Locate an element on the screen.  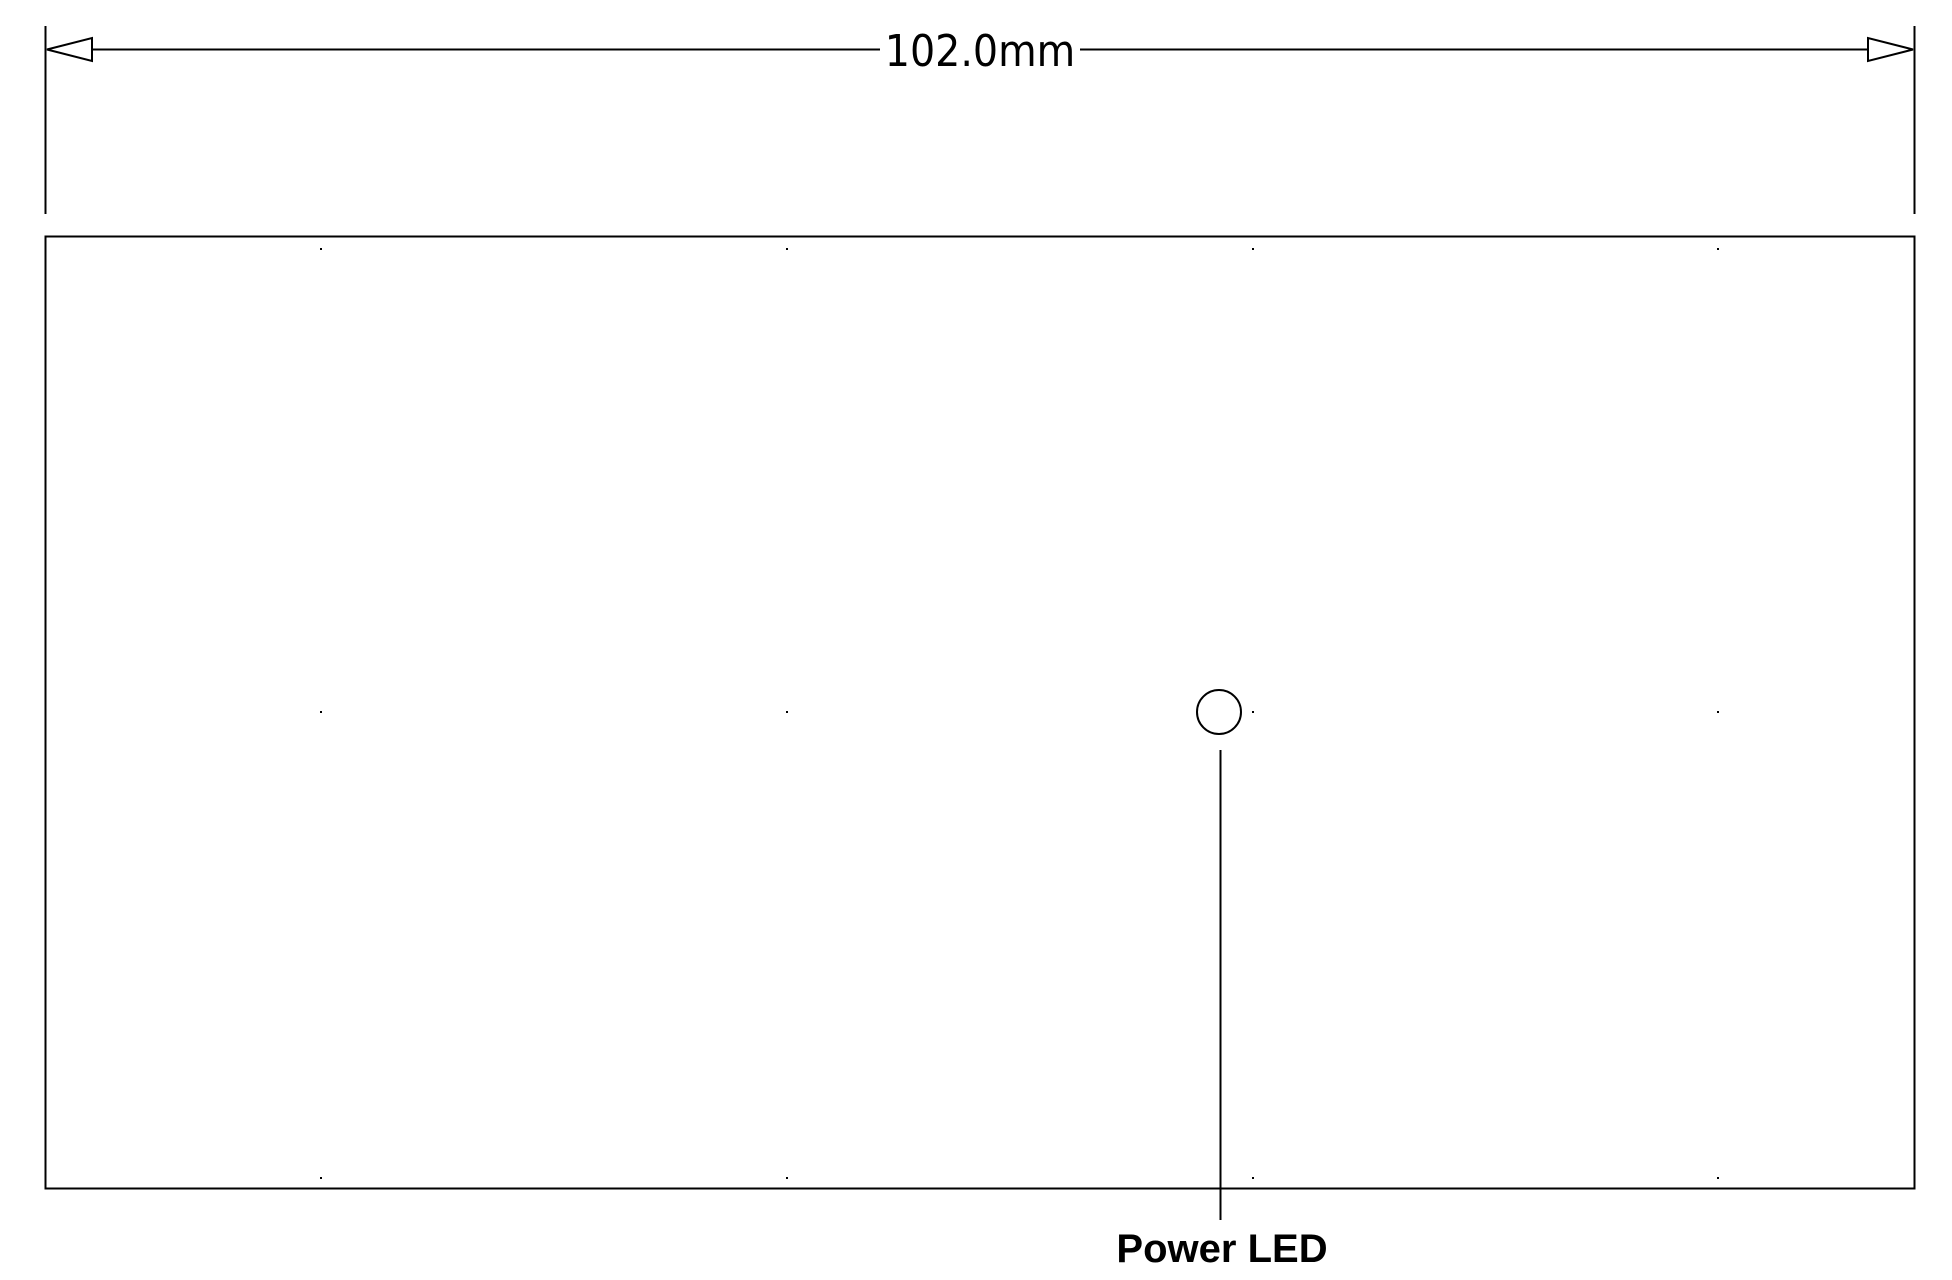
right-arrowhead is located at coordinates (1890, 49).